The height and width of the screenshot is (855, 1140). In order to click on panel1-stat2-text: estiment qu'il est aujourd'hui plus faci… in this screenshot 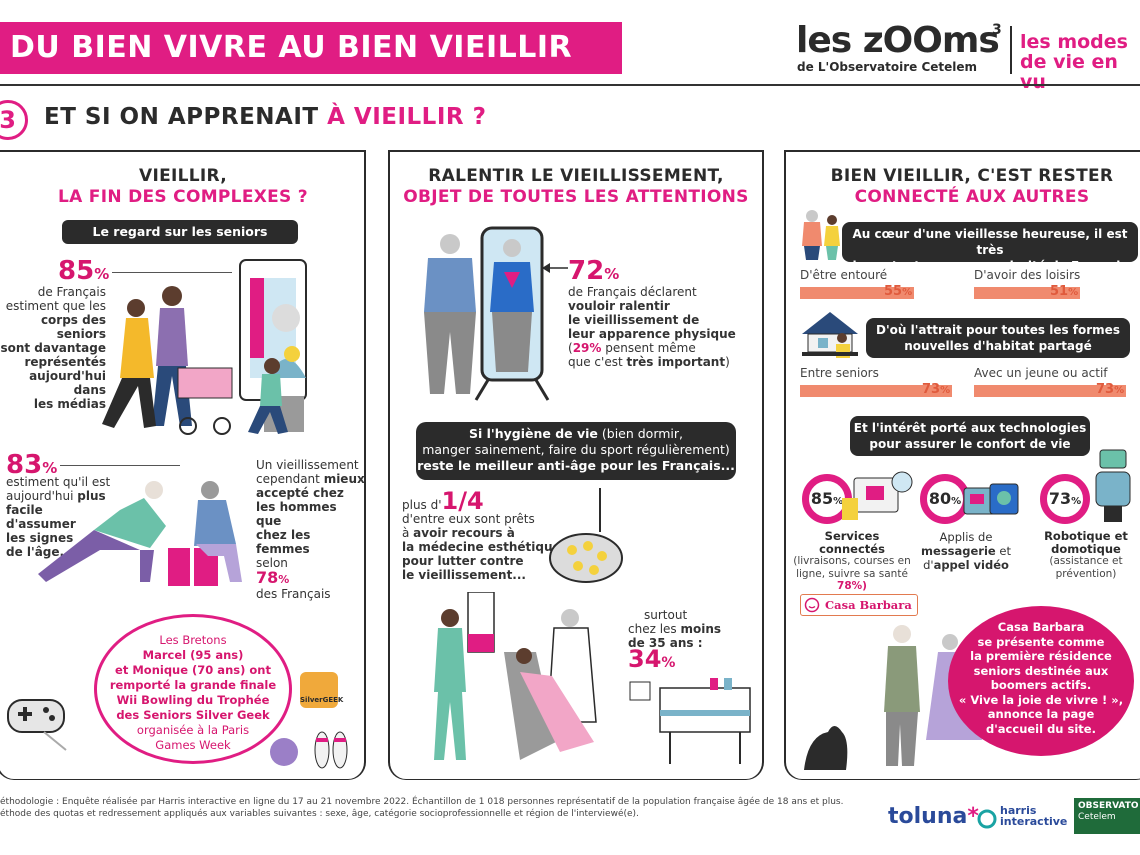, I will do `click(61, 517)`.